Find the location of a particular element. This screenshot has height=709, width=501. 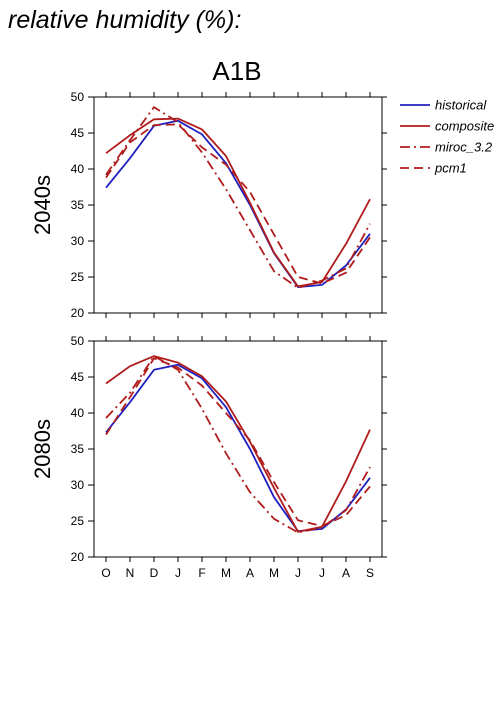

legend: historical composite miroc_3.2 pcm1 is located at coordinates (447, 137).